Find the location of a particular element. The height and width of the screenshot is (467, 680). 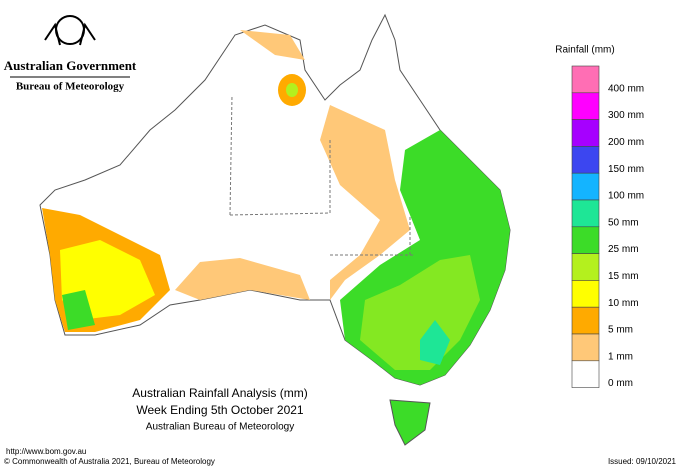

legend-label: 400 mm is located at coordinates (626, 88).